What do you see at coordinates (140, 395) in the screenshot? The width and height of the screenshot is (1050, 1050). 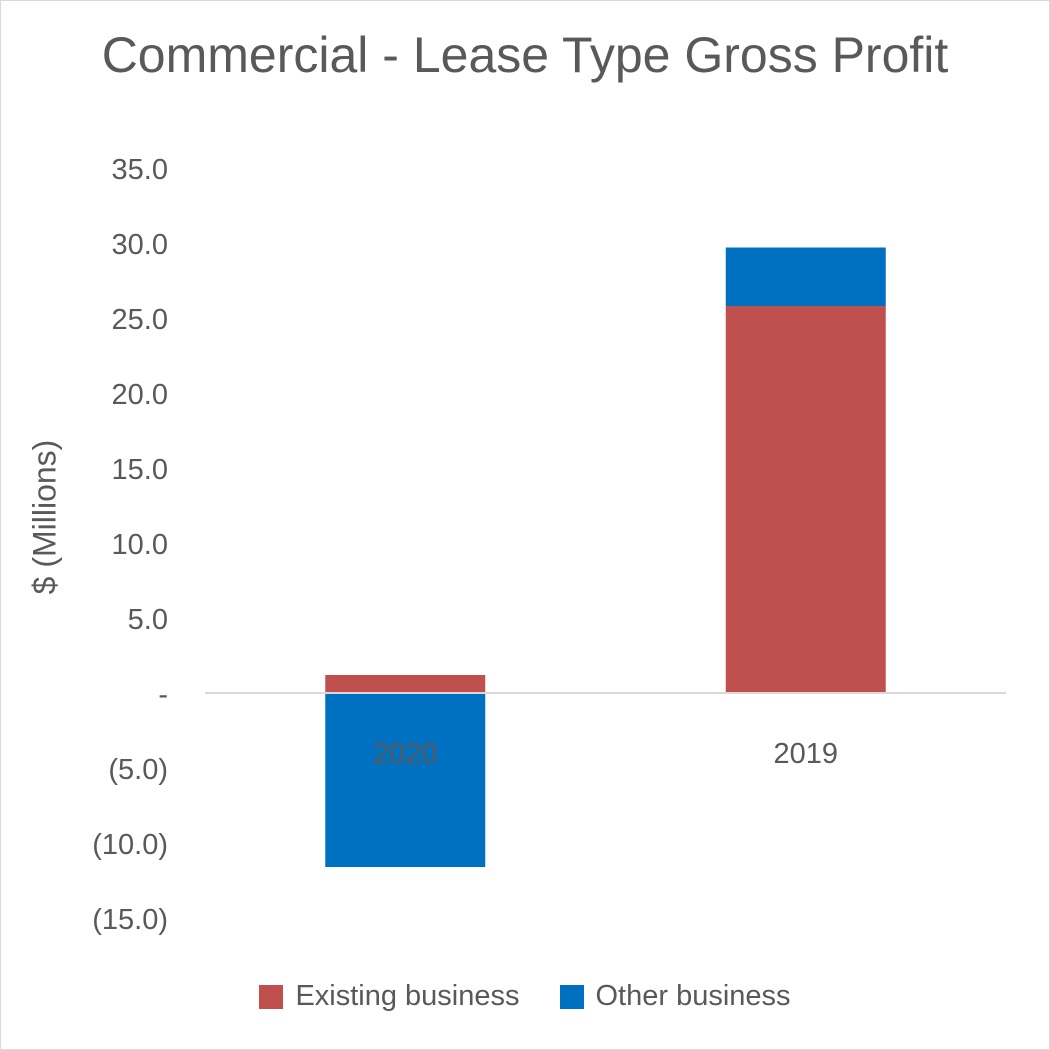 I see `y-tick-label: 20.0` at bounding box center [140, 395].